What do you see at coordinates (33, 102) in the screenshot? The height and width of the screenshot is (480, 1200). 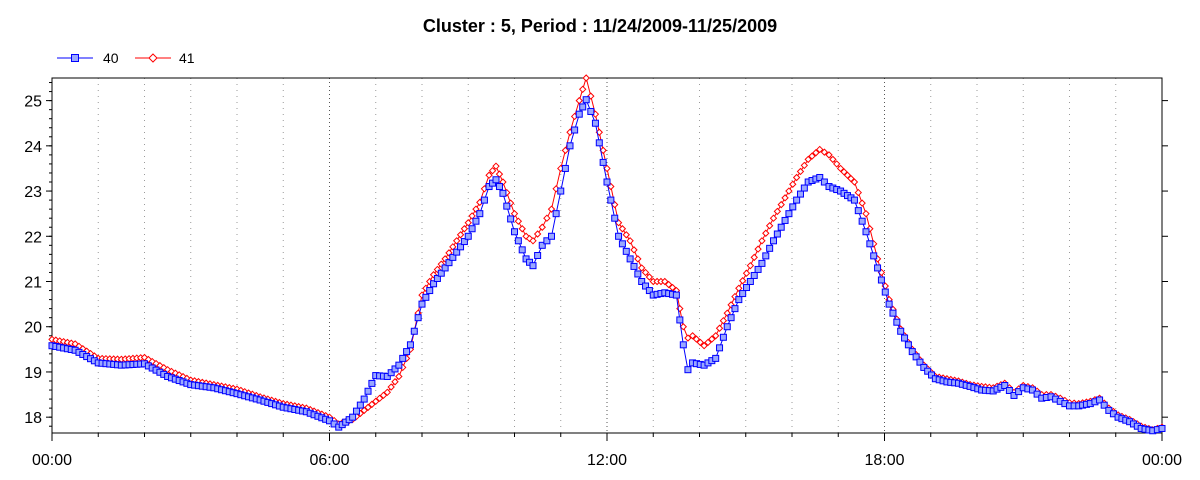 I see `y-tick-label: 25` at bounding box center [33, 102].